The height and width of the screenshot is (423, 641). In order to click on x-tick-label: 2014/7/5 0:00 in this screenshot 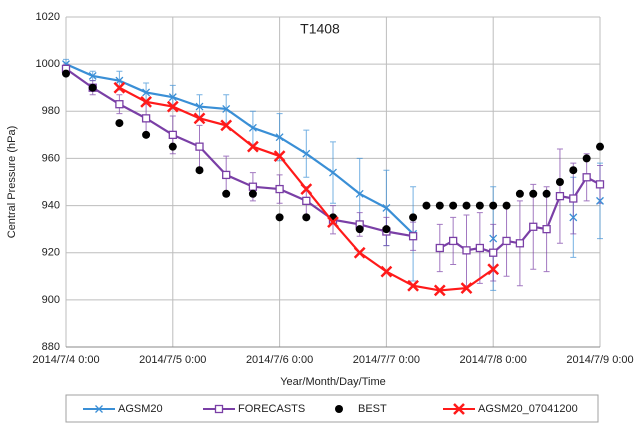, I will do `click(172, 360)`.